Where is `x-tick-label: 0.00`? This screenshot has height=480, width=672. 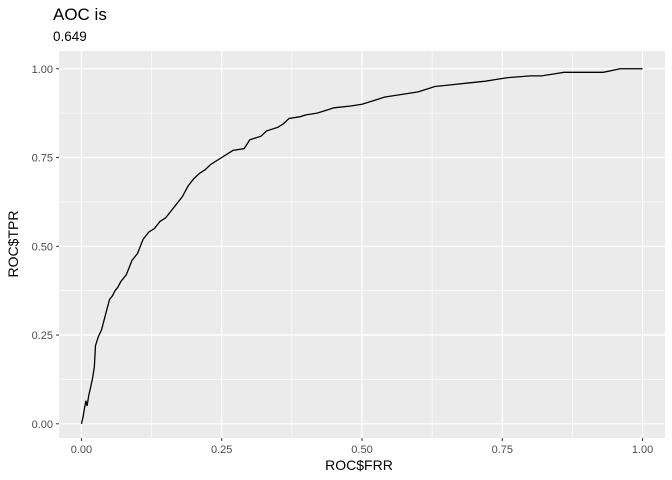 x-tick-label: 0.00 is located at coordinates (81, 450).